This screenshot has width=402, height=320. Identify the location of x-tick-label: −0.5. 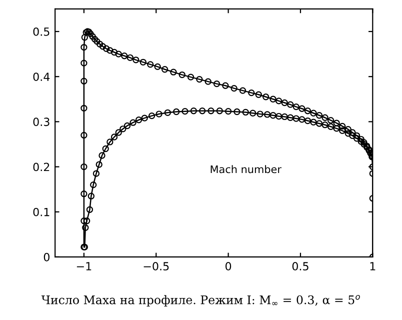
(156, 266).